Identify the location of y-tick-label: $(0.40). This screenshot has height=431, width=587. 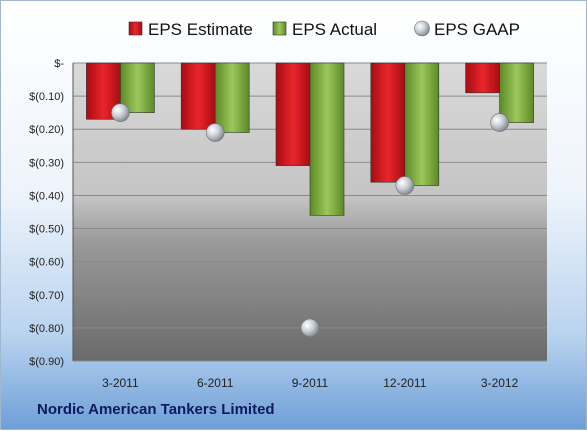
(46, 196).